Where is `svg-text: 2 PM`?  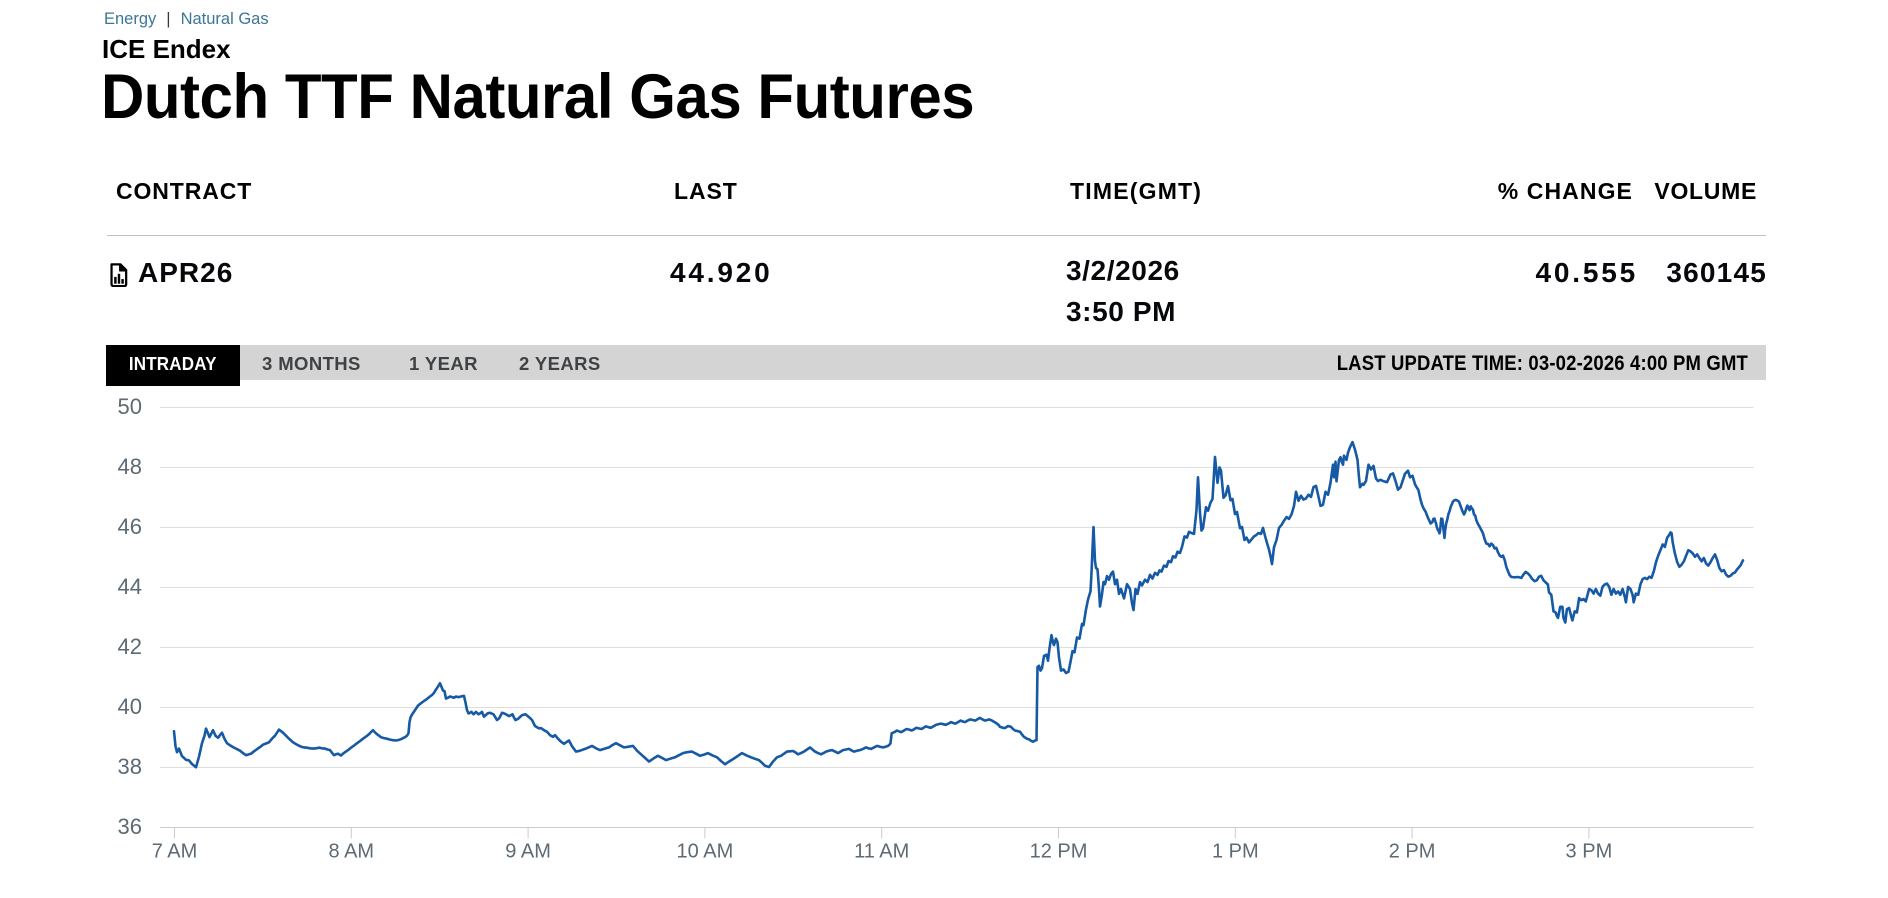 svg-text: 2 PM is located at coordinates (1412, 852).